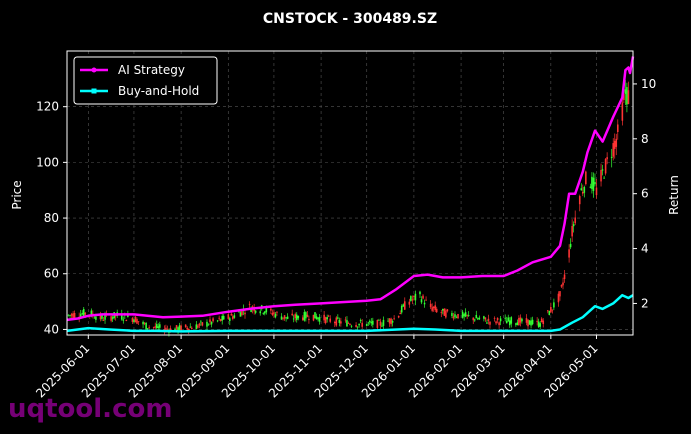 This screenshot has height=434, width=691. Describe the element at coordinates (645, 303) in the screenshot. I see `return-tick-label: 2` at that location.